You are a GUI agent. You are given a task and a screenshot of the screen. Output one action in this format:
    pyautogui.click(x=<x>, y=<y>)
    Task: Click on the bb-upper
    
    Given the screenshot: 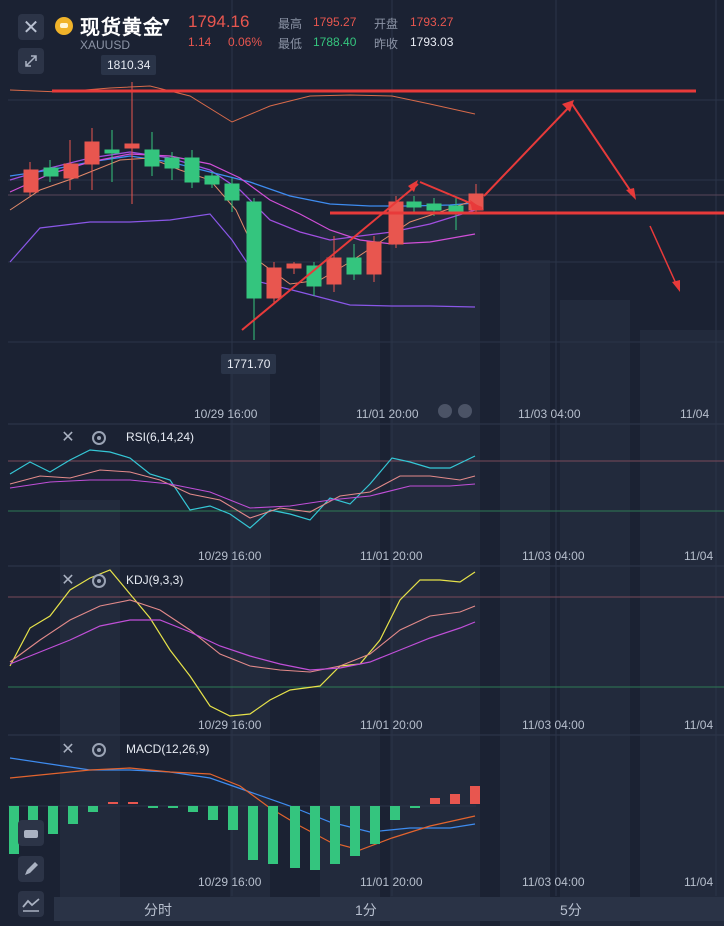 What is the action you would take?
    pyautogui.click(x=242, y=104)
    